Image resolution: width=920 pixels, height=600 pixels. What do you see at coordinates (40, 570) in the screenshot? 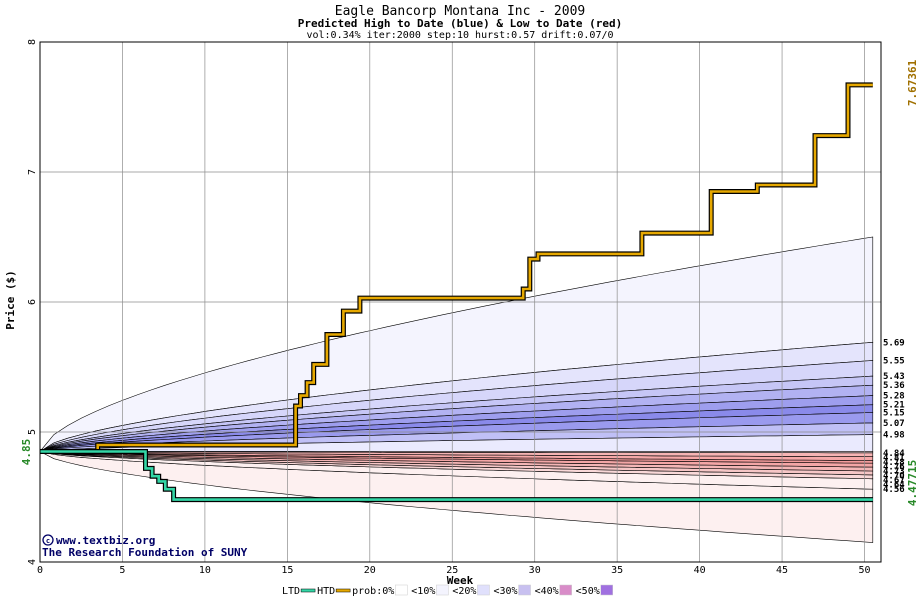
I see `x-tick-label: 0` at bounding box center [40, 570].